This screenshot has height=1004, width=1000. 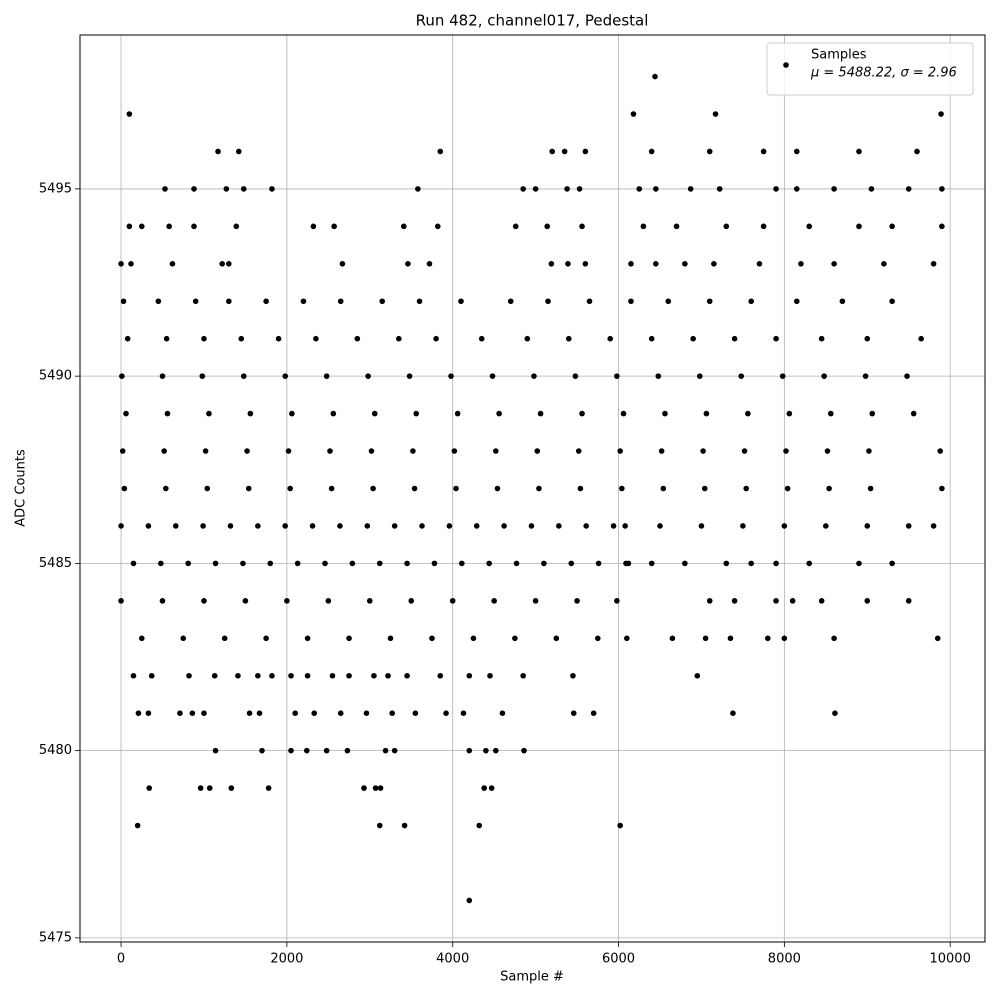 What do you see at coordinates (55, 188) in the screenshot?
I see `y-tick-label: 5495` at bounding box center [55, 188].